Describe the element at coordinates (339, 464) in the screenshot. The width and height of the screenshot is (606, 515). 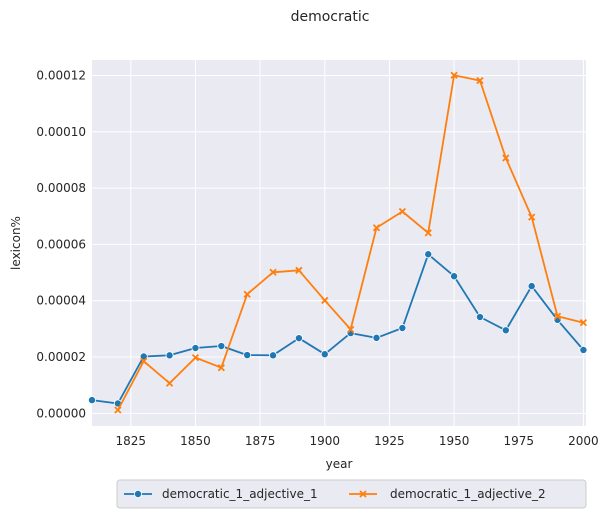
I see `x-axis-label: year` at that location.